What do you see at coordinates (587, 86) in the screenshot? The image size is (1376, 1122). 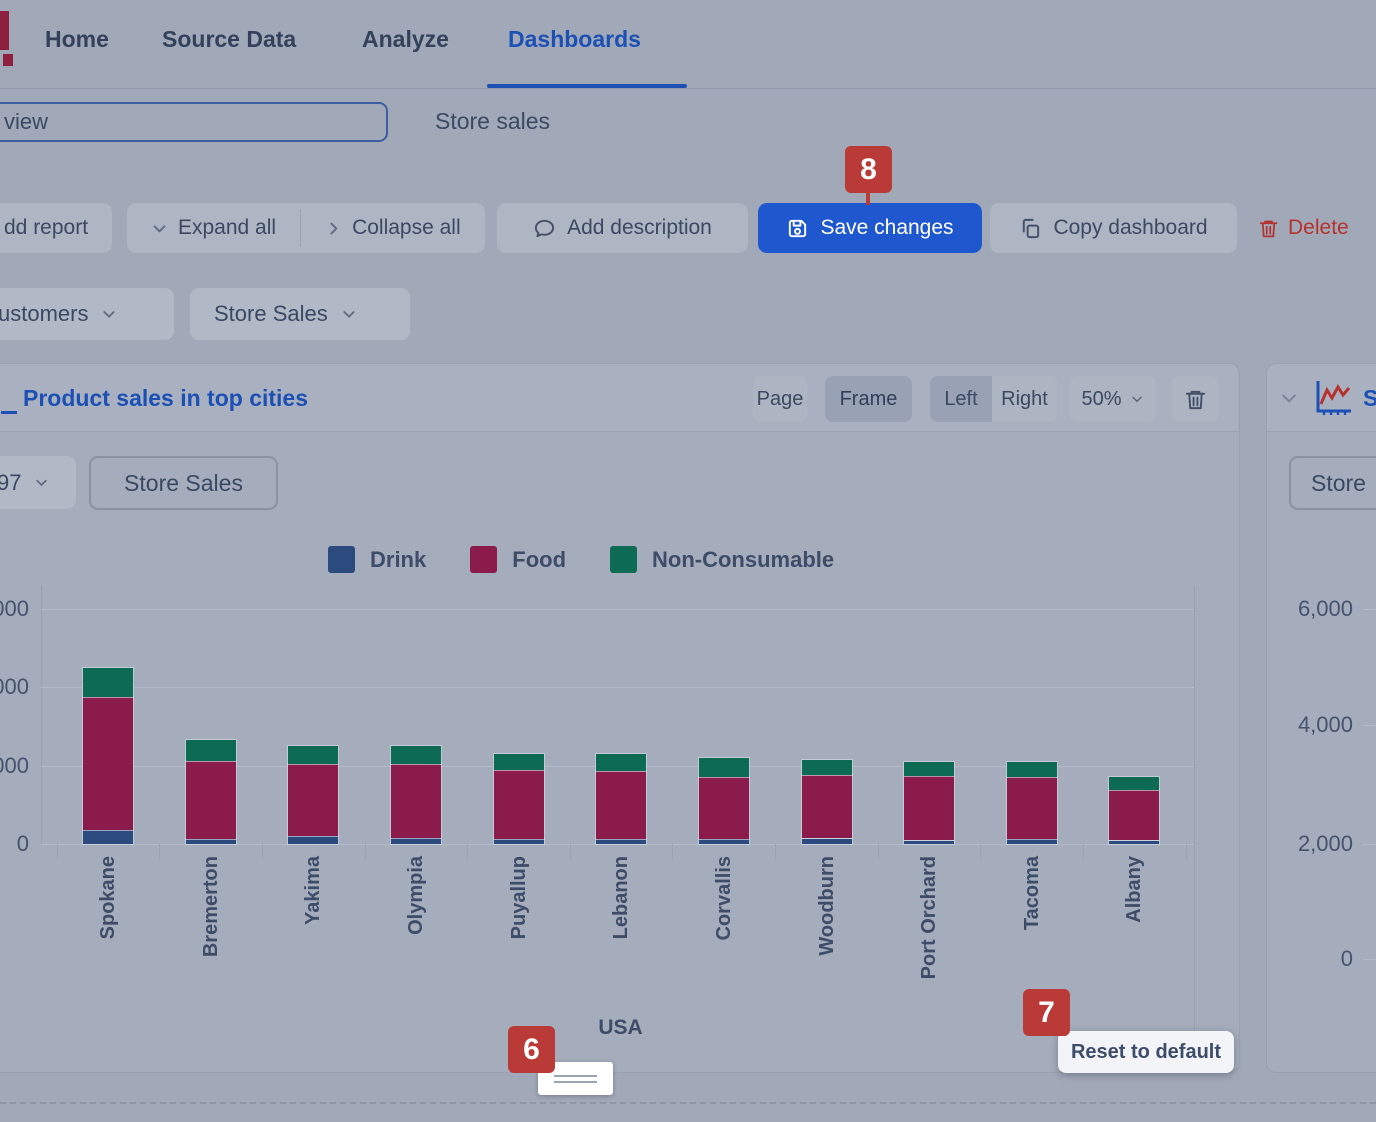 I see `active-tab-underline` at bounding box center [587, 86].